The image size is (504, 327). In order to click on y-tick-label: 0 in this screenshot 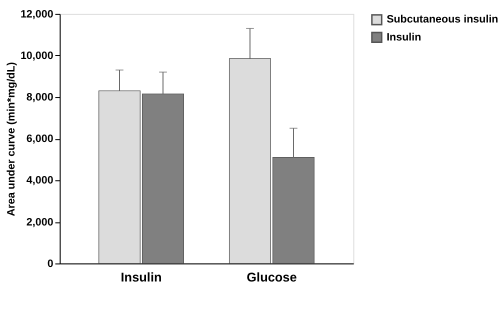, I will do `click(50, 264)`.